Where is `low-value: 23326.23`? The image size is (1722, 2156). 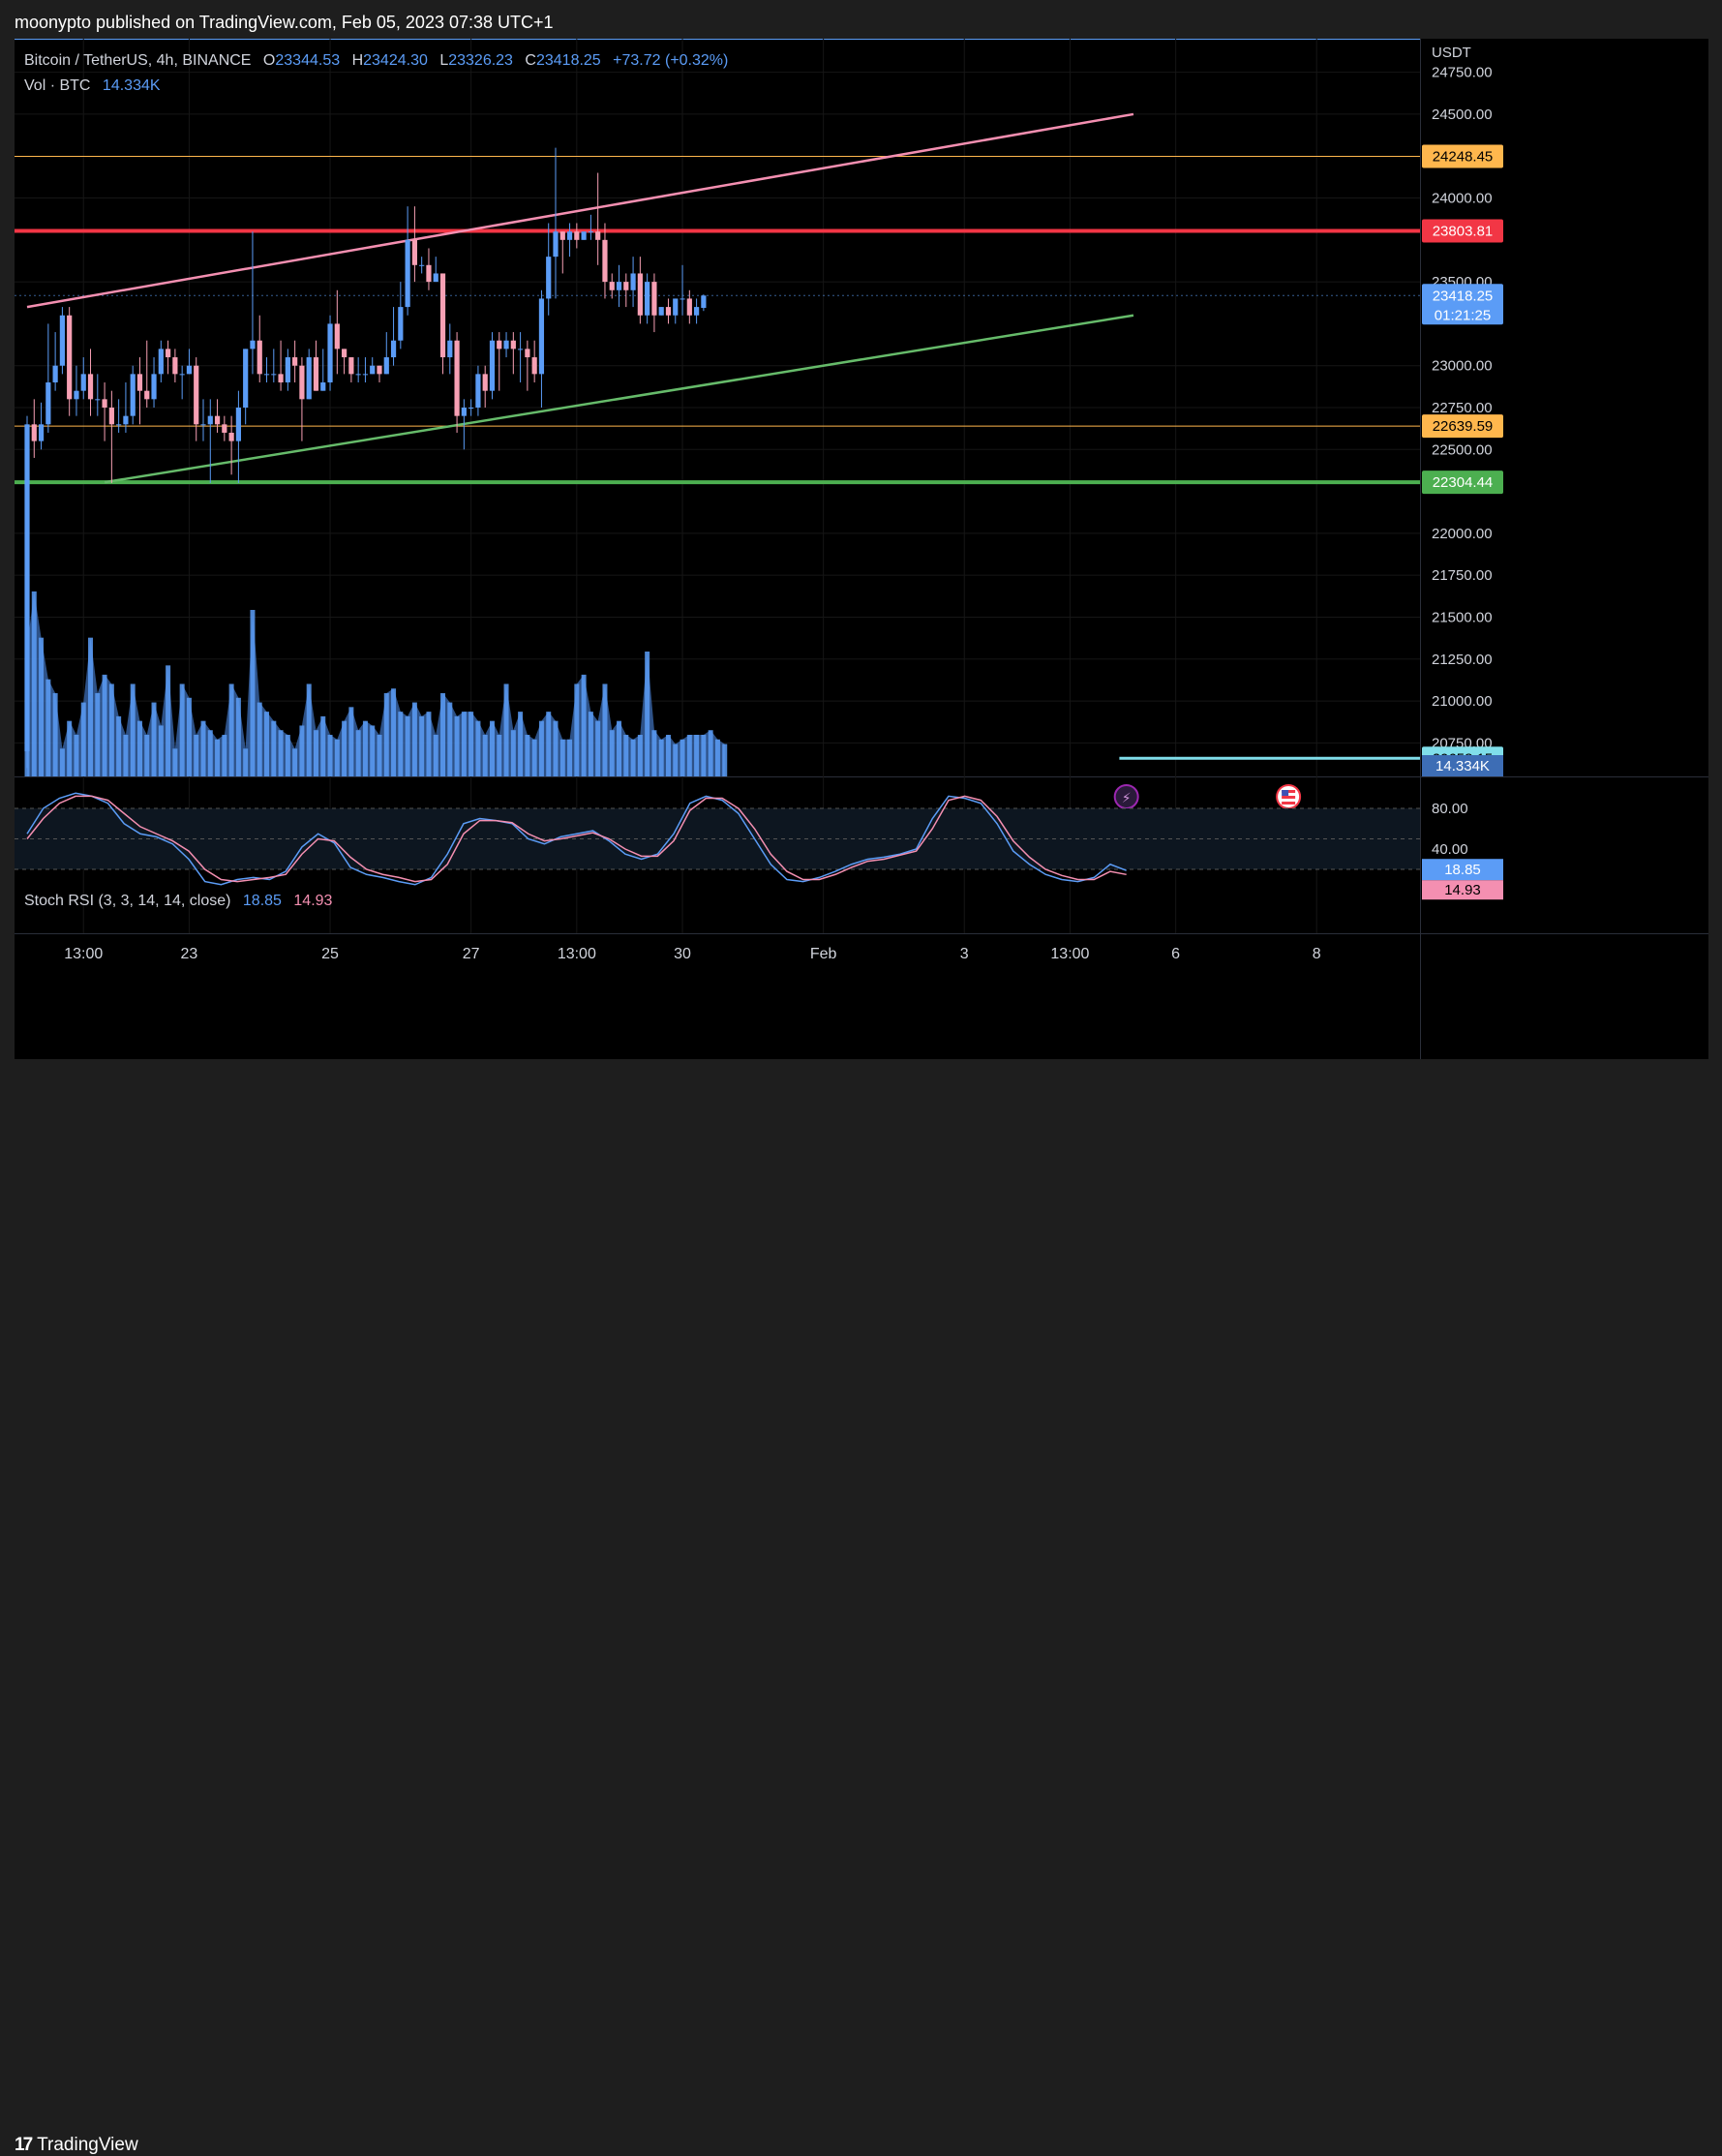
low-value: 23326.23 is located at coordinates (480, 61).